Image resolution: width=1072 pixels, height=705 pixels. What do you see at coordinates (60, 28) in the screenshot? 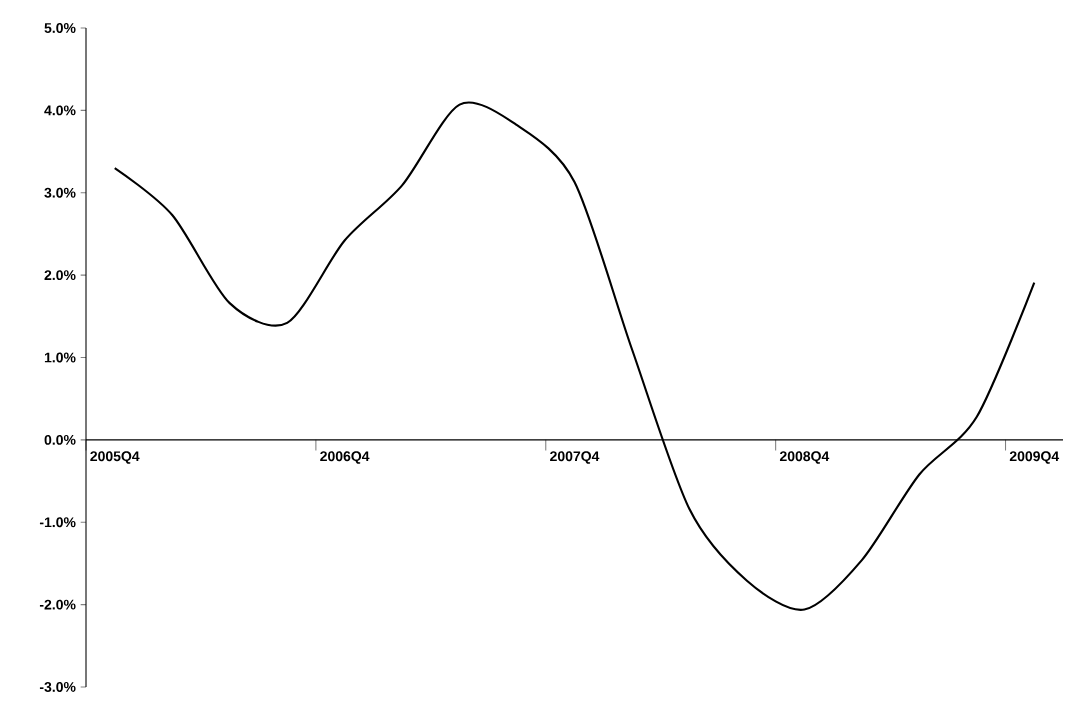
I see `y-tick-label: 5.0%` at bounding box center [60, 28].